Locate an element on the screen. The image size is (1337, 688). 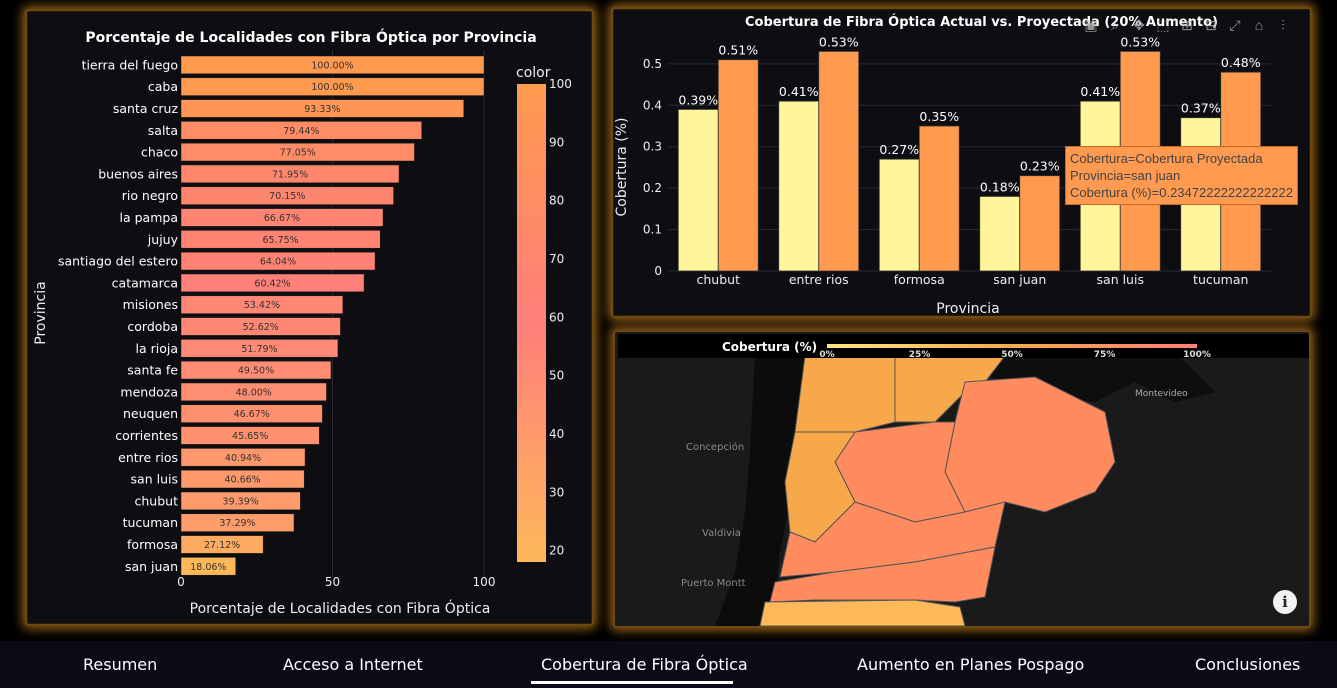
bar-value-label: 0.48% is located at coordinates (1241, 62).